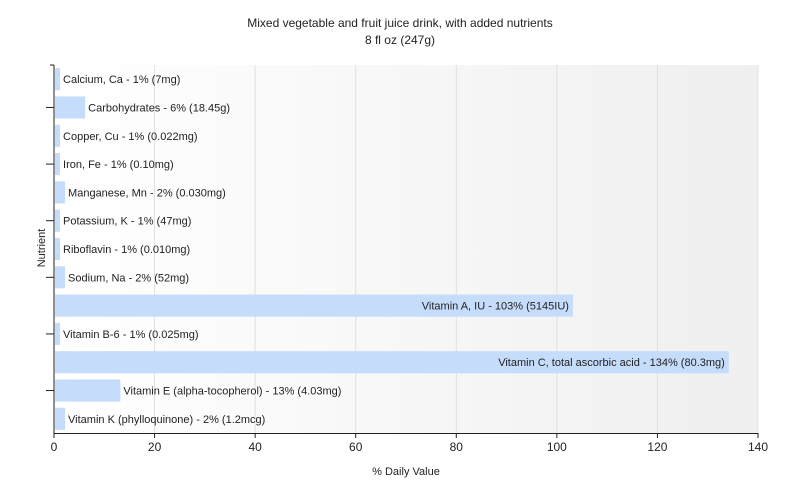  I want to click on x-tick-label: 0, so click(54, 447).